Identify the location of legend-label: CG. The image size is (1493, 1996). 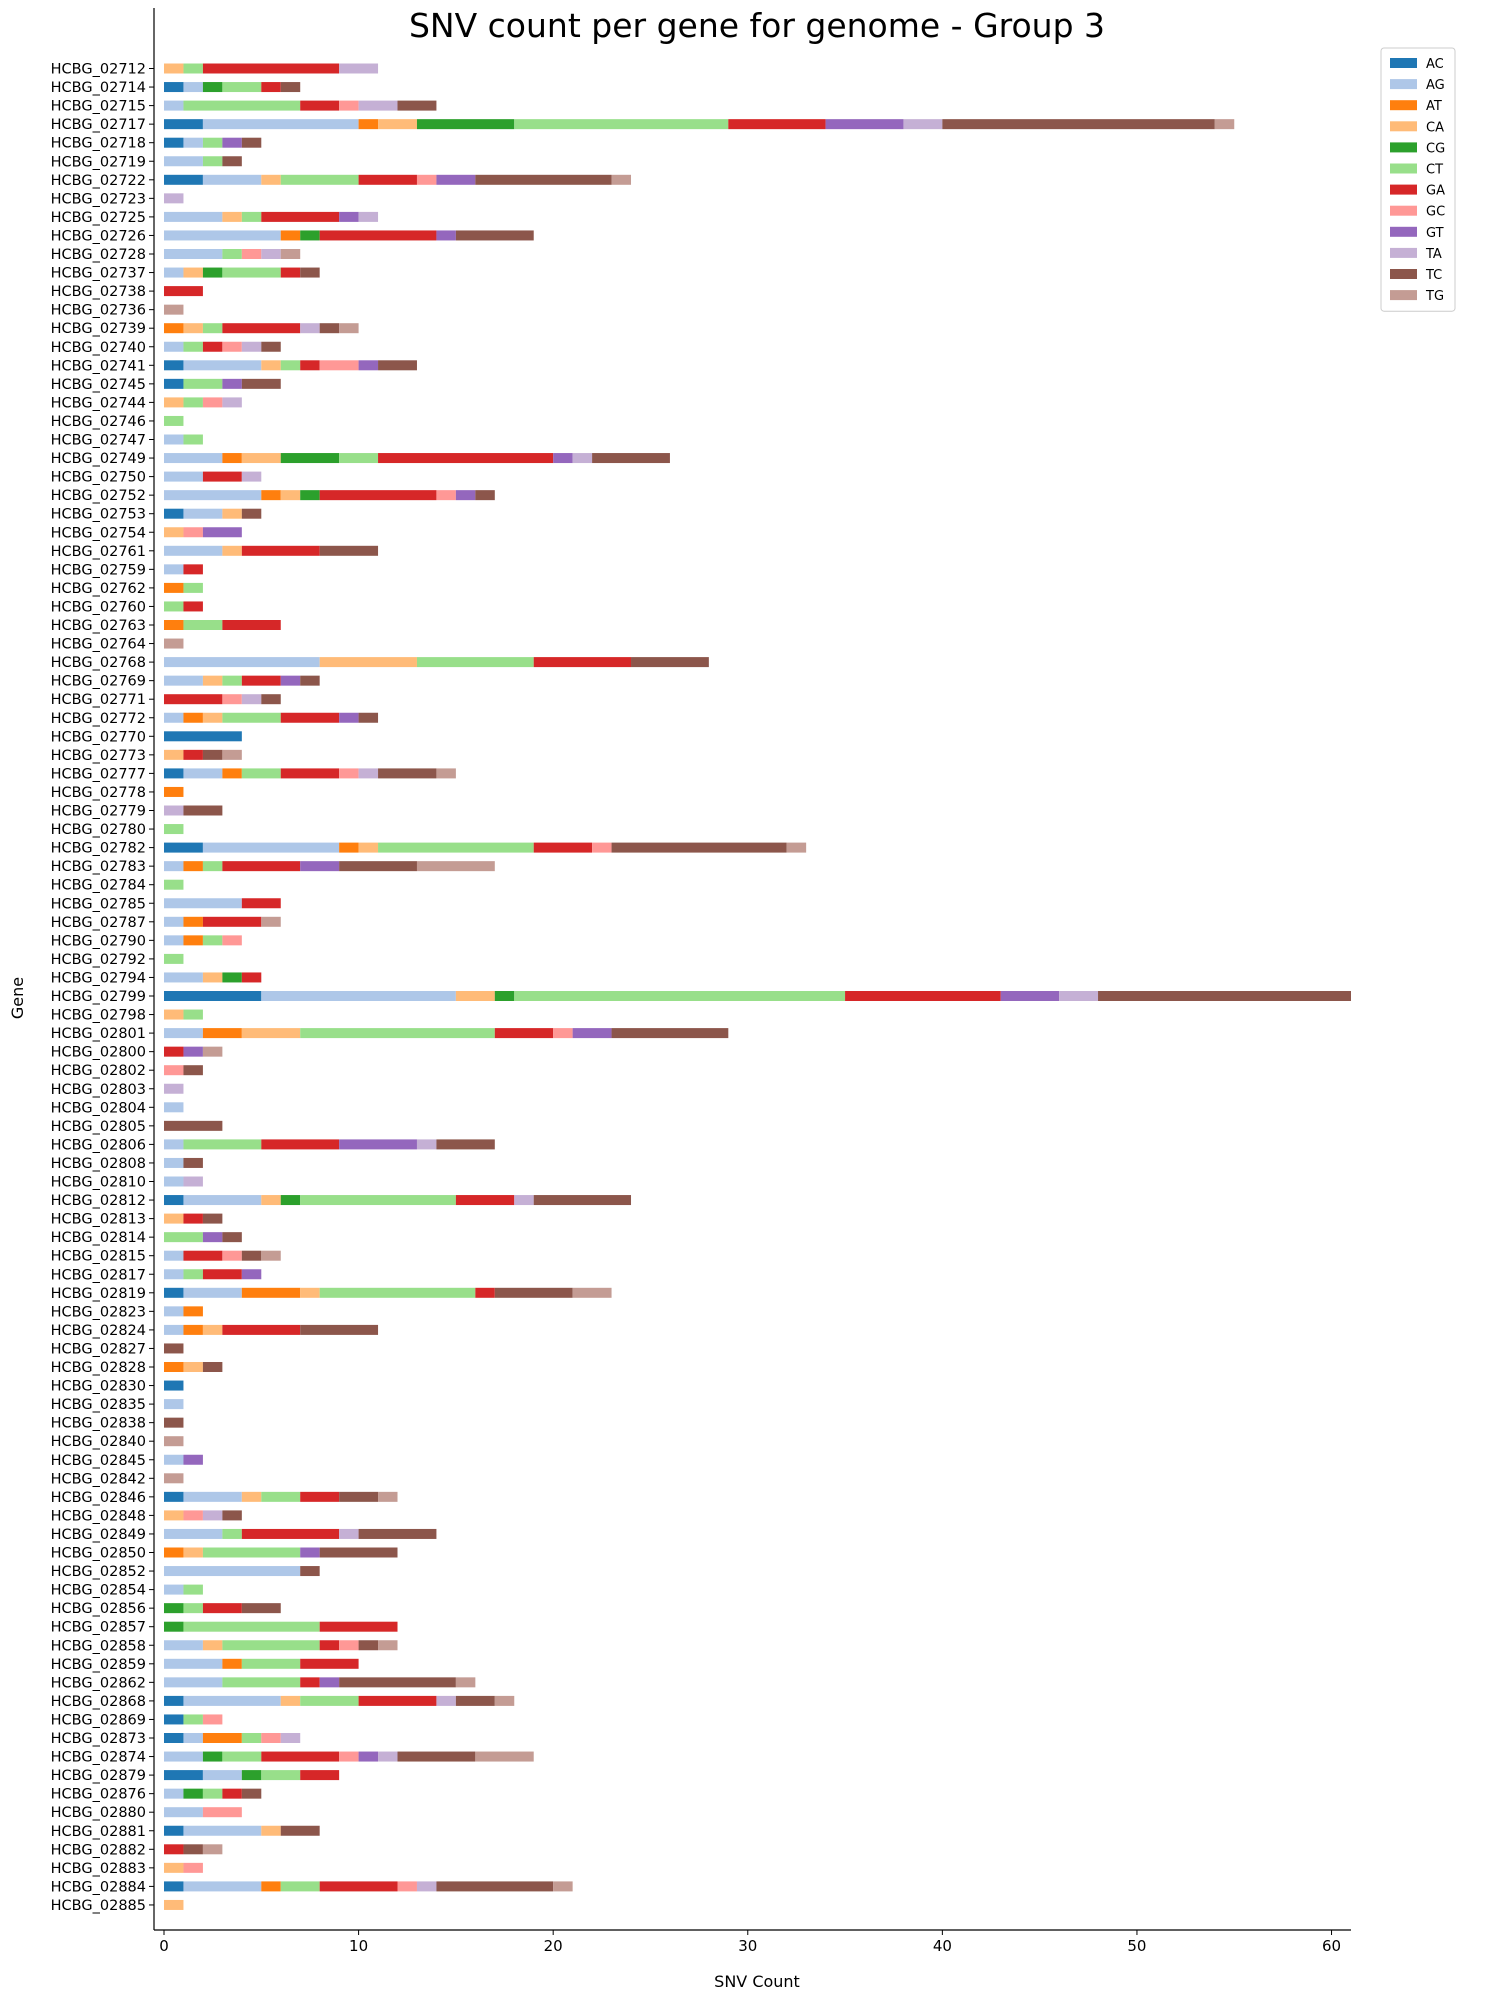
(1435, 148).